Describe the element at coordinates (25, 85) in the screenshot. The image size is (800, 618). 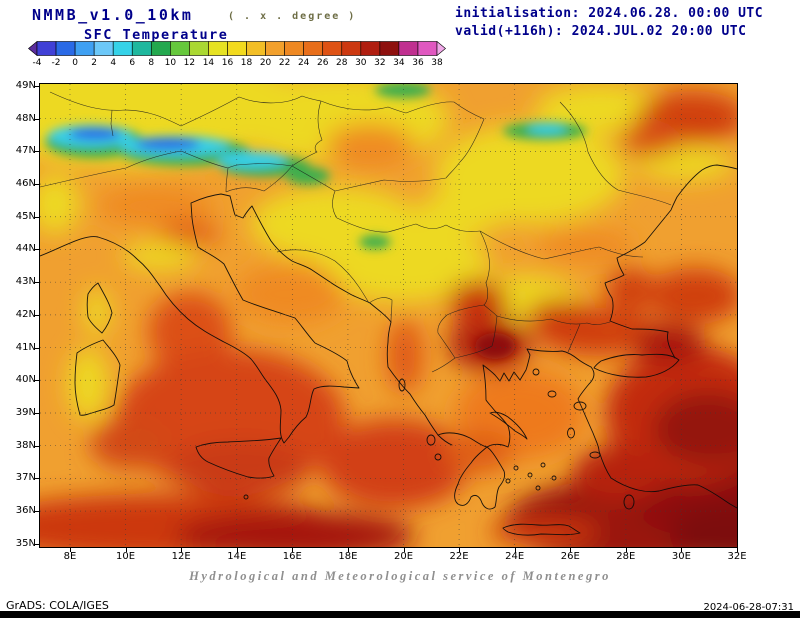
I see `lat-axis-label: 49N` at that location.